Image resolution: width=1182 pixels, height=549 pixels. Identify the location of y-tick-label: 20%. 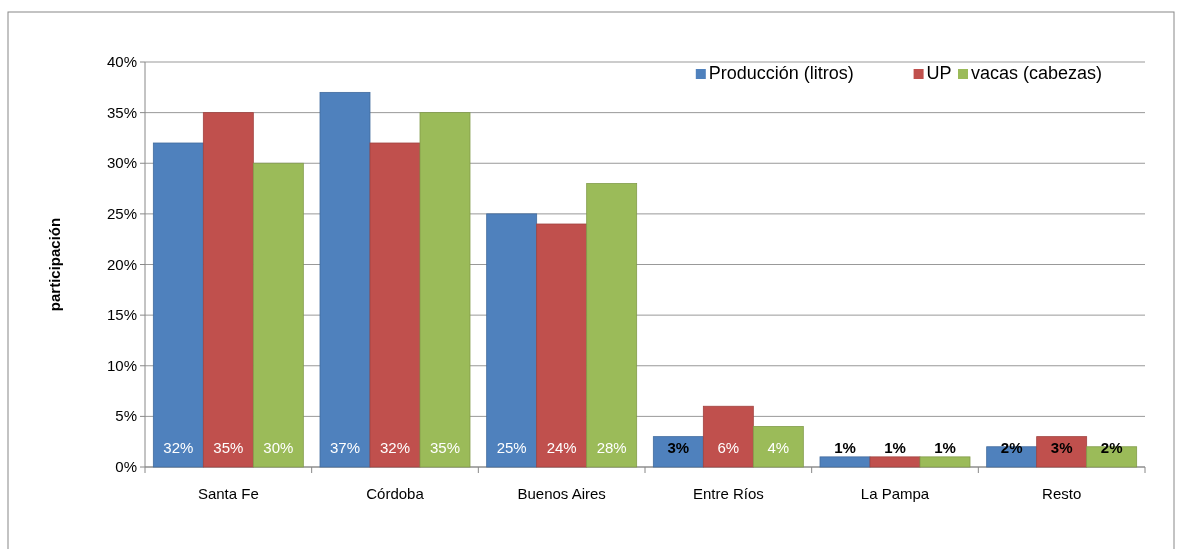
(121, 264).